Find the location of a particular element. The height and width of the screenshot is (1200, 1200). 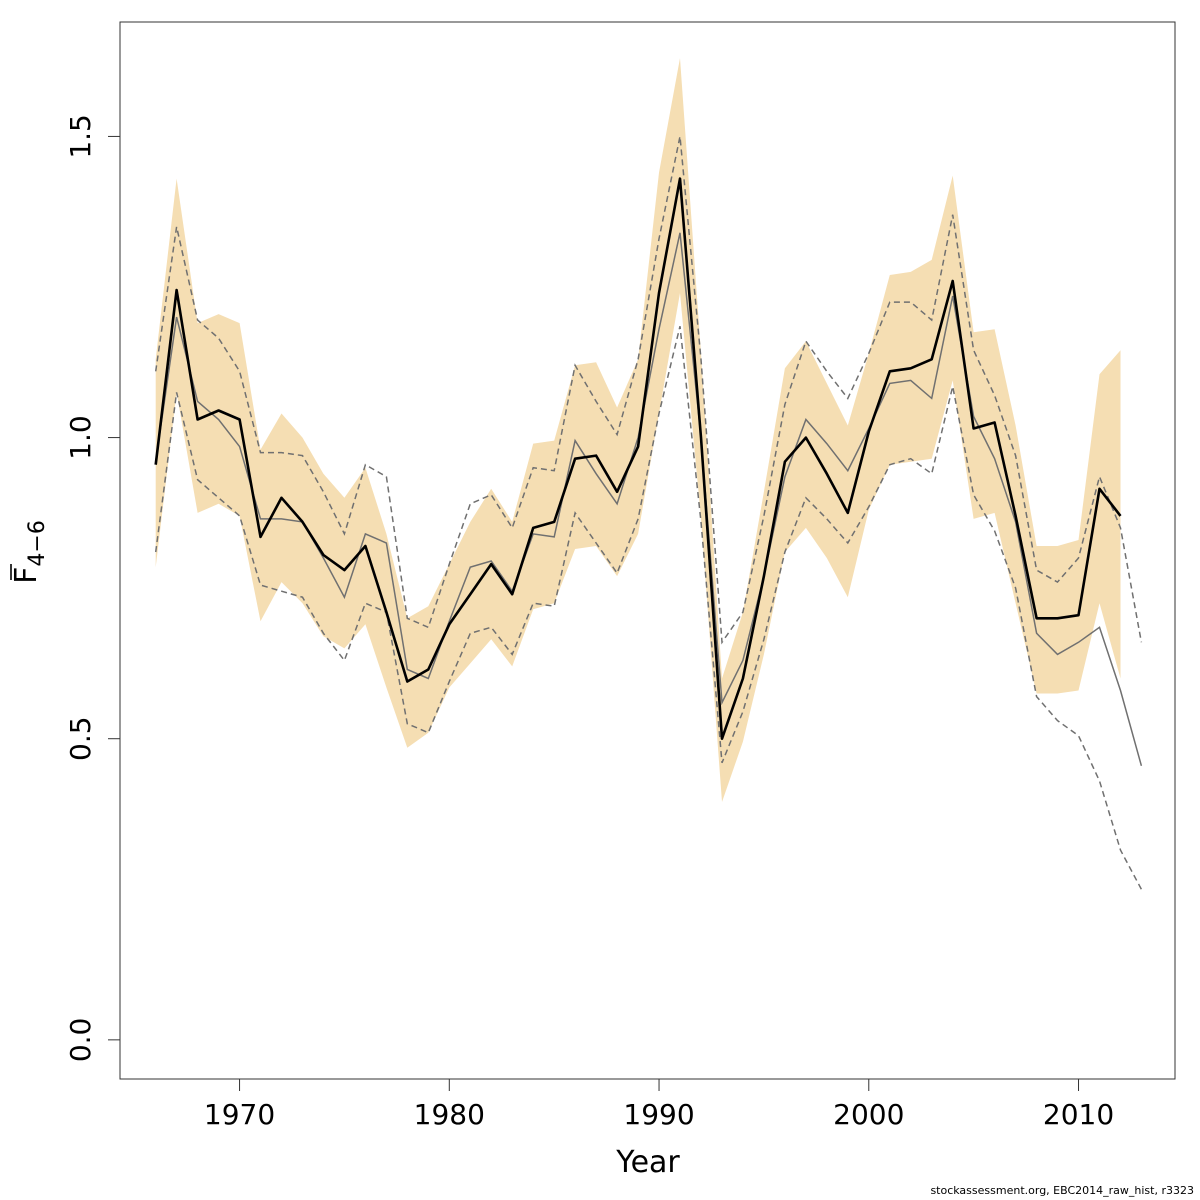

x-tick-label: 1970 is located at coordinates (239, 1114).